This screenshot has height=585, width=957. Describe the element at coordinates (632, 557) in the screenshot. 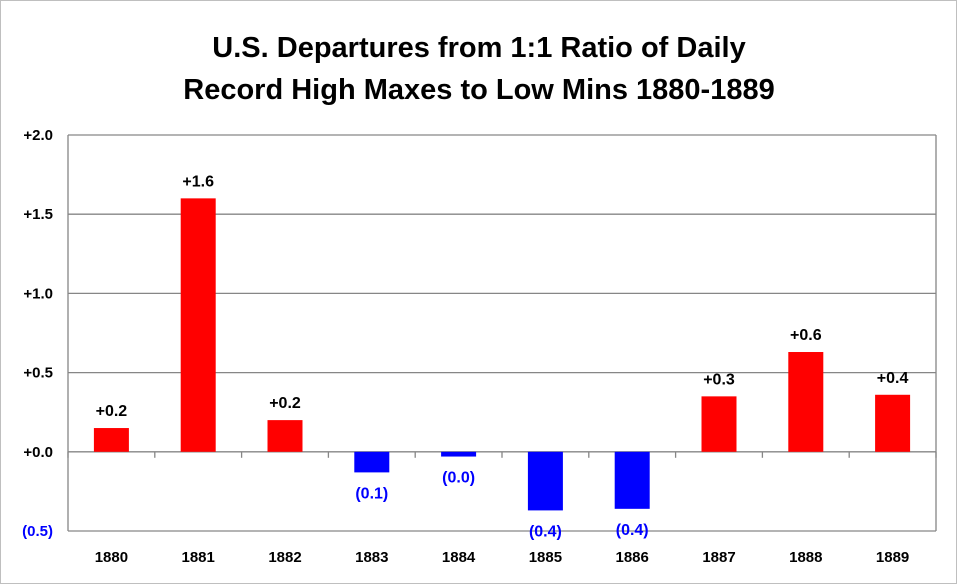

I see `x-tick-label: 1886` at that location.